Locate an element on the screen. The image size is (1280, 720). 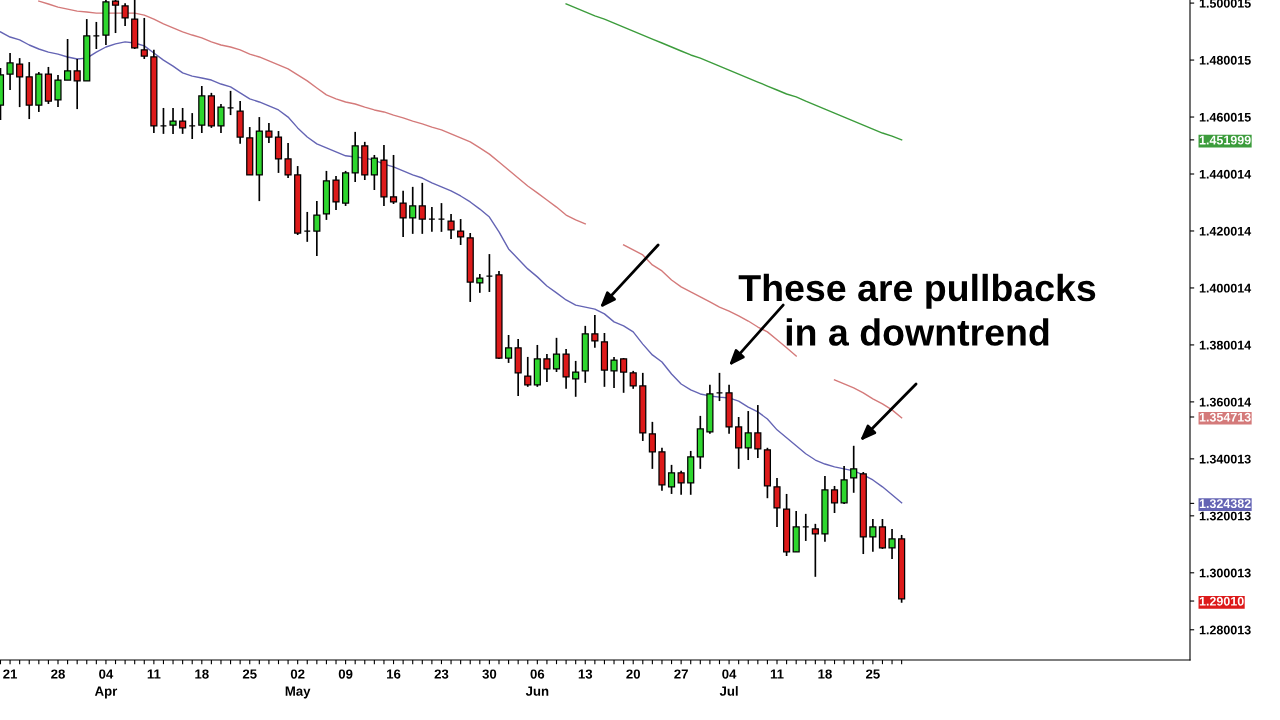
x-tick-label: 28 is located at coordinates (58, 674).